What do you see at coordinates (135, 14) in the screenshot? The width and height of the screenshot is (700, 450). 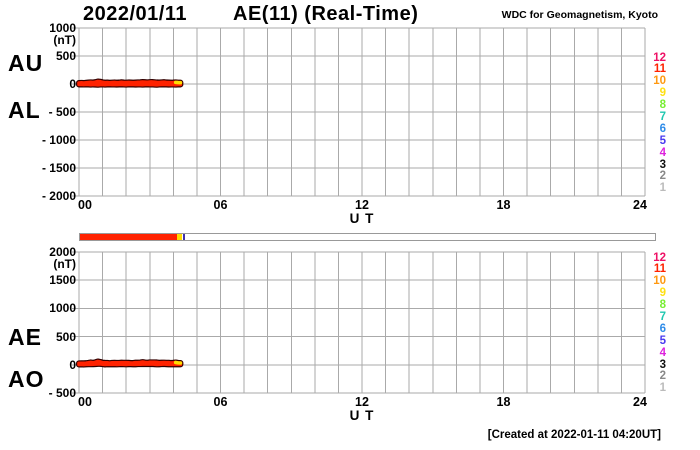 I see `plot-date: 2022/01/11` at bounding box center [135, 14].